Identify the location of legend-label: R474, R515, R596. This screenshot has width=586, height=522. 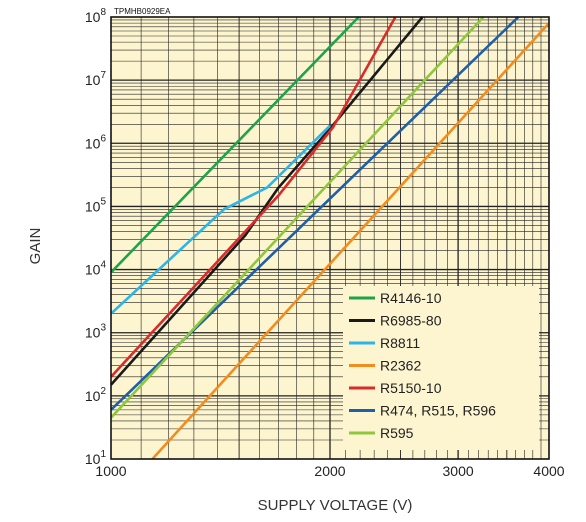
(438, 411).